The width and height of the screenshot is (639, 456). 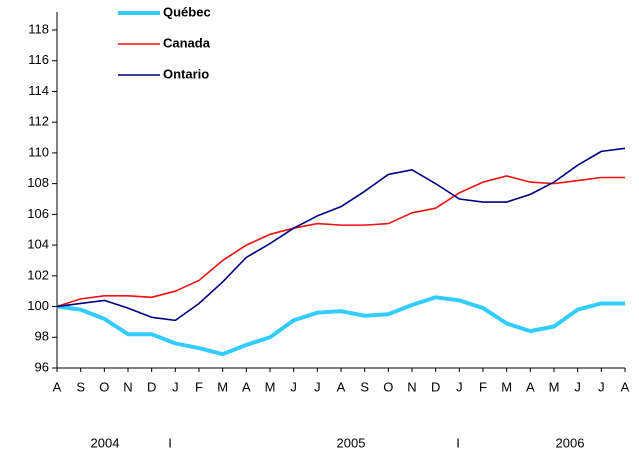 I want to click on y-tick-label: 104, so click(x=38, y=244).